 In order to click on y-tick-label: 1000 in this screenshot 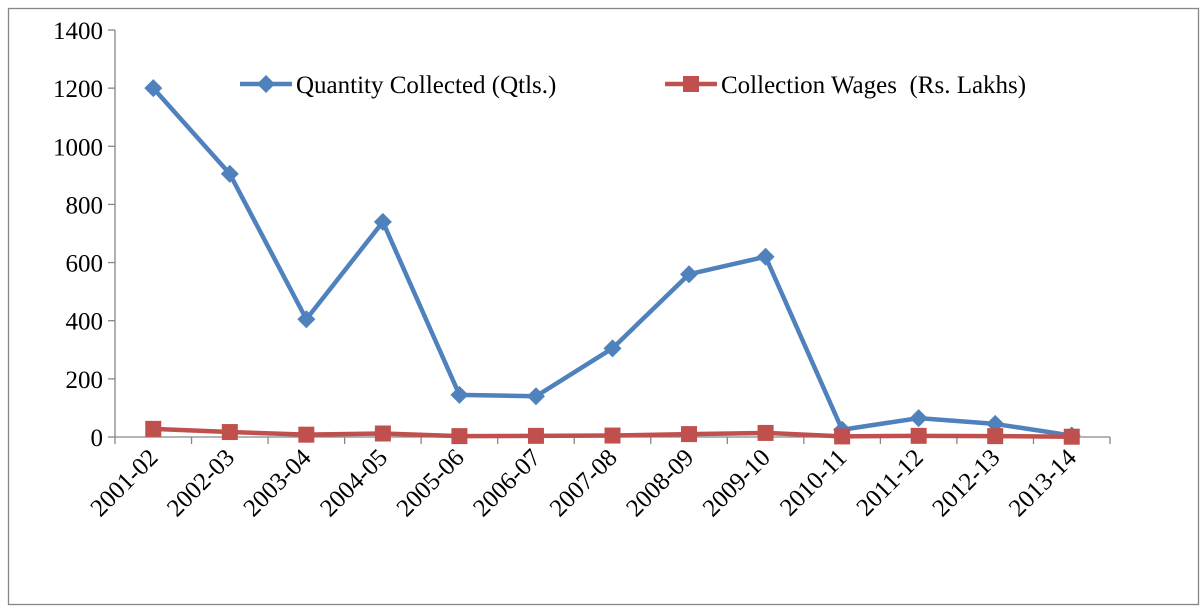, I will do `click(78, 147)`.